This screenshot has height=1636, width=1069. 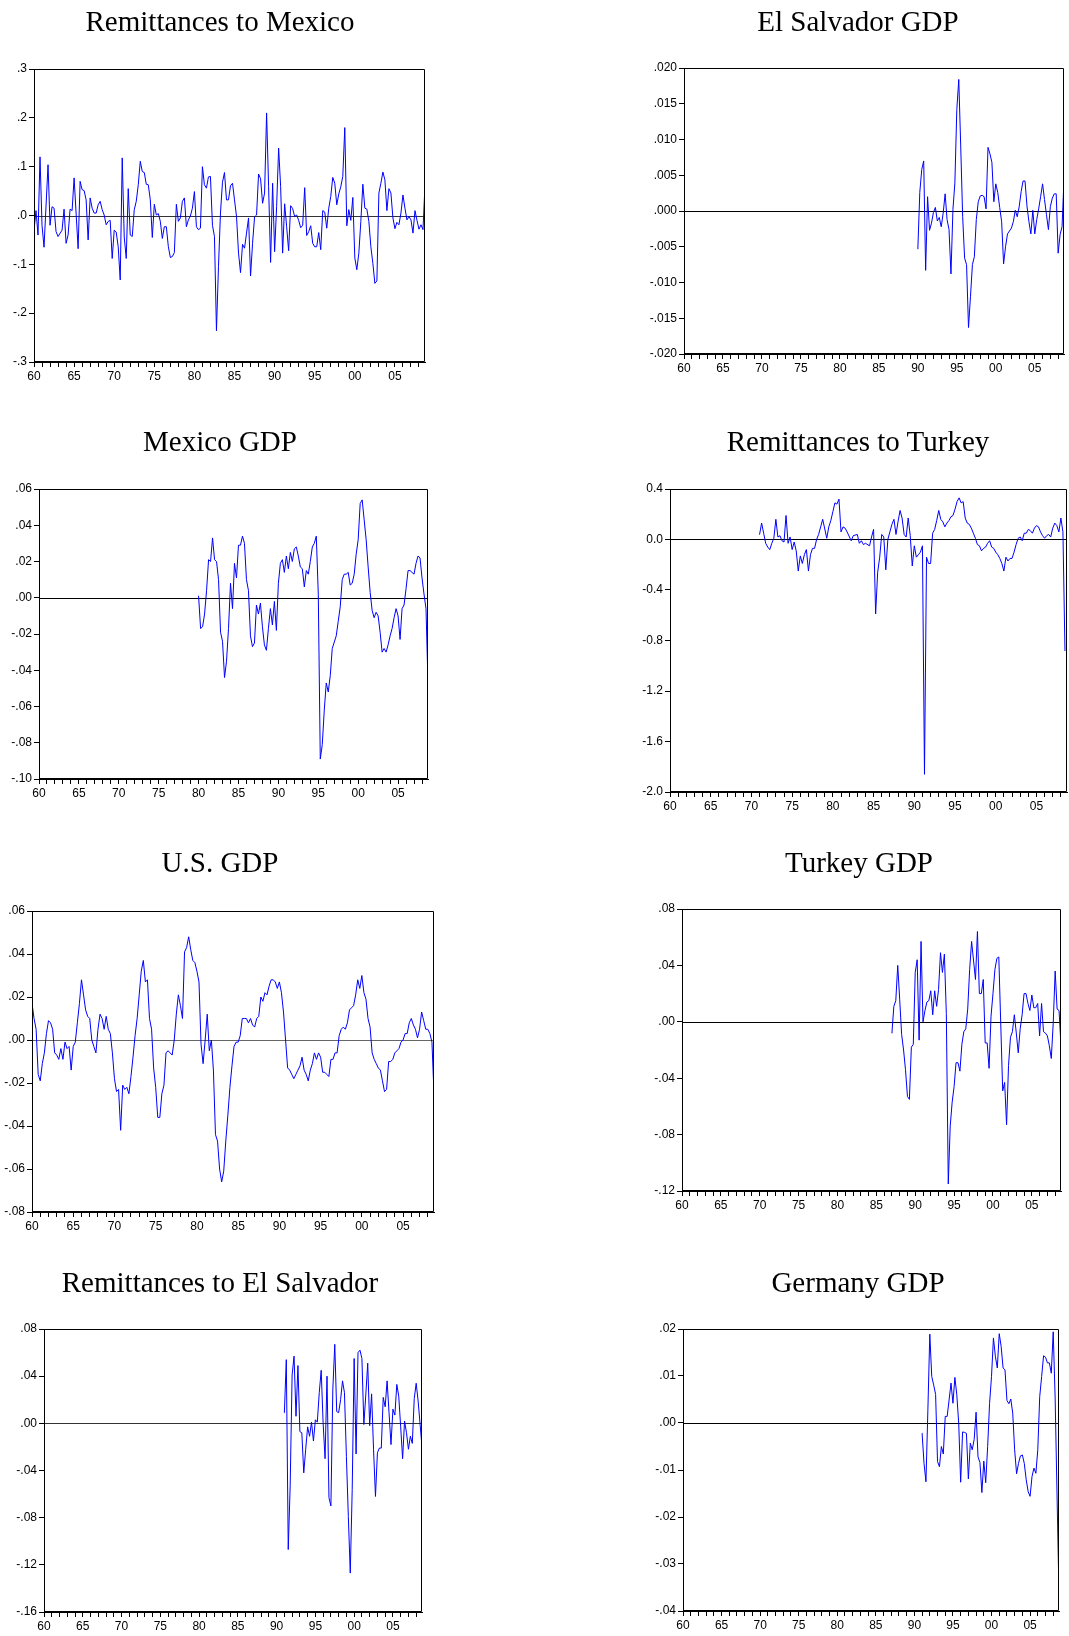 I want to click on y-tick-label: .02, so click(x=24, y=560).